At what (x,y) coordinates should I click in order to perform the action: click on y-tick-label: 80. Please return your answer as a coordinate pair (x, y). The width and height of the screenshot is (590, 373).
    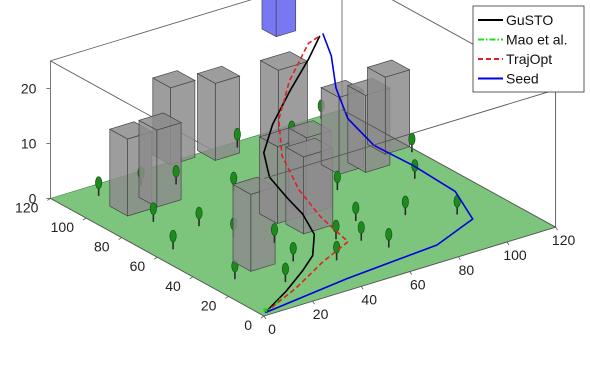
    Looking at the image, I should click on (102, 247).